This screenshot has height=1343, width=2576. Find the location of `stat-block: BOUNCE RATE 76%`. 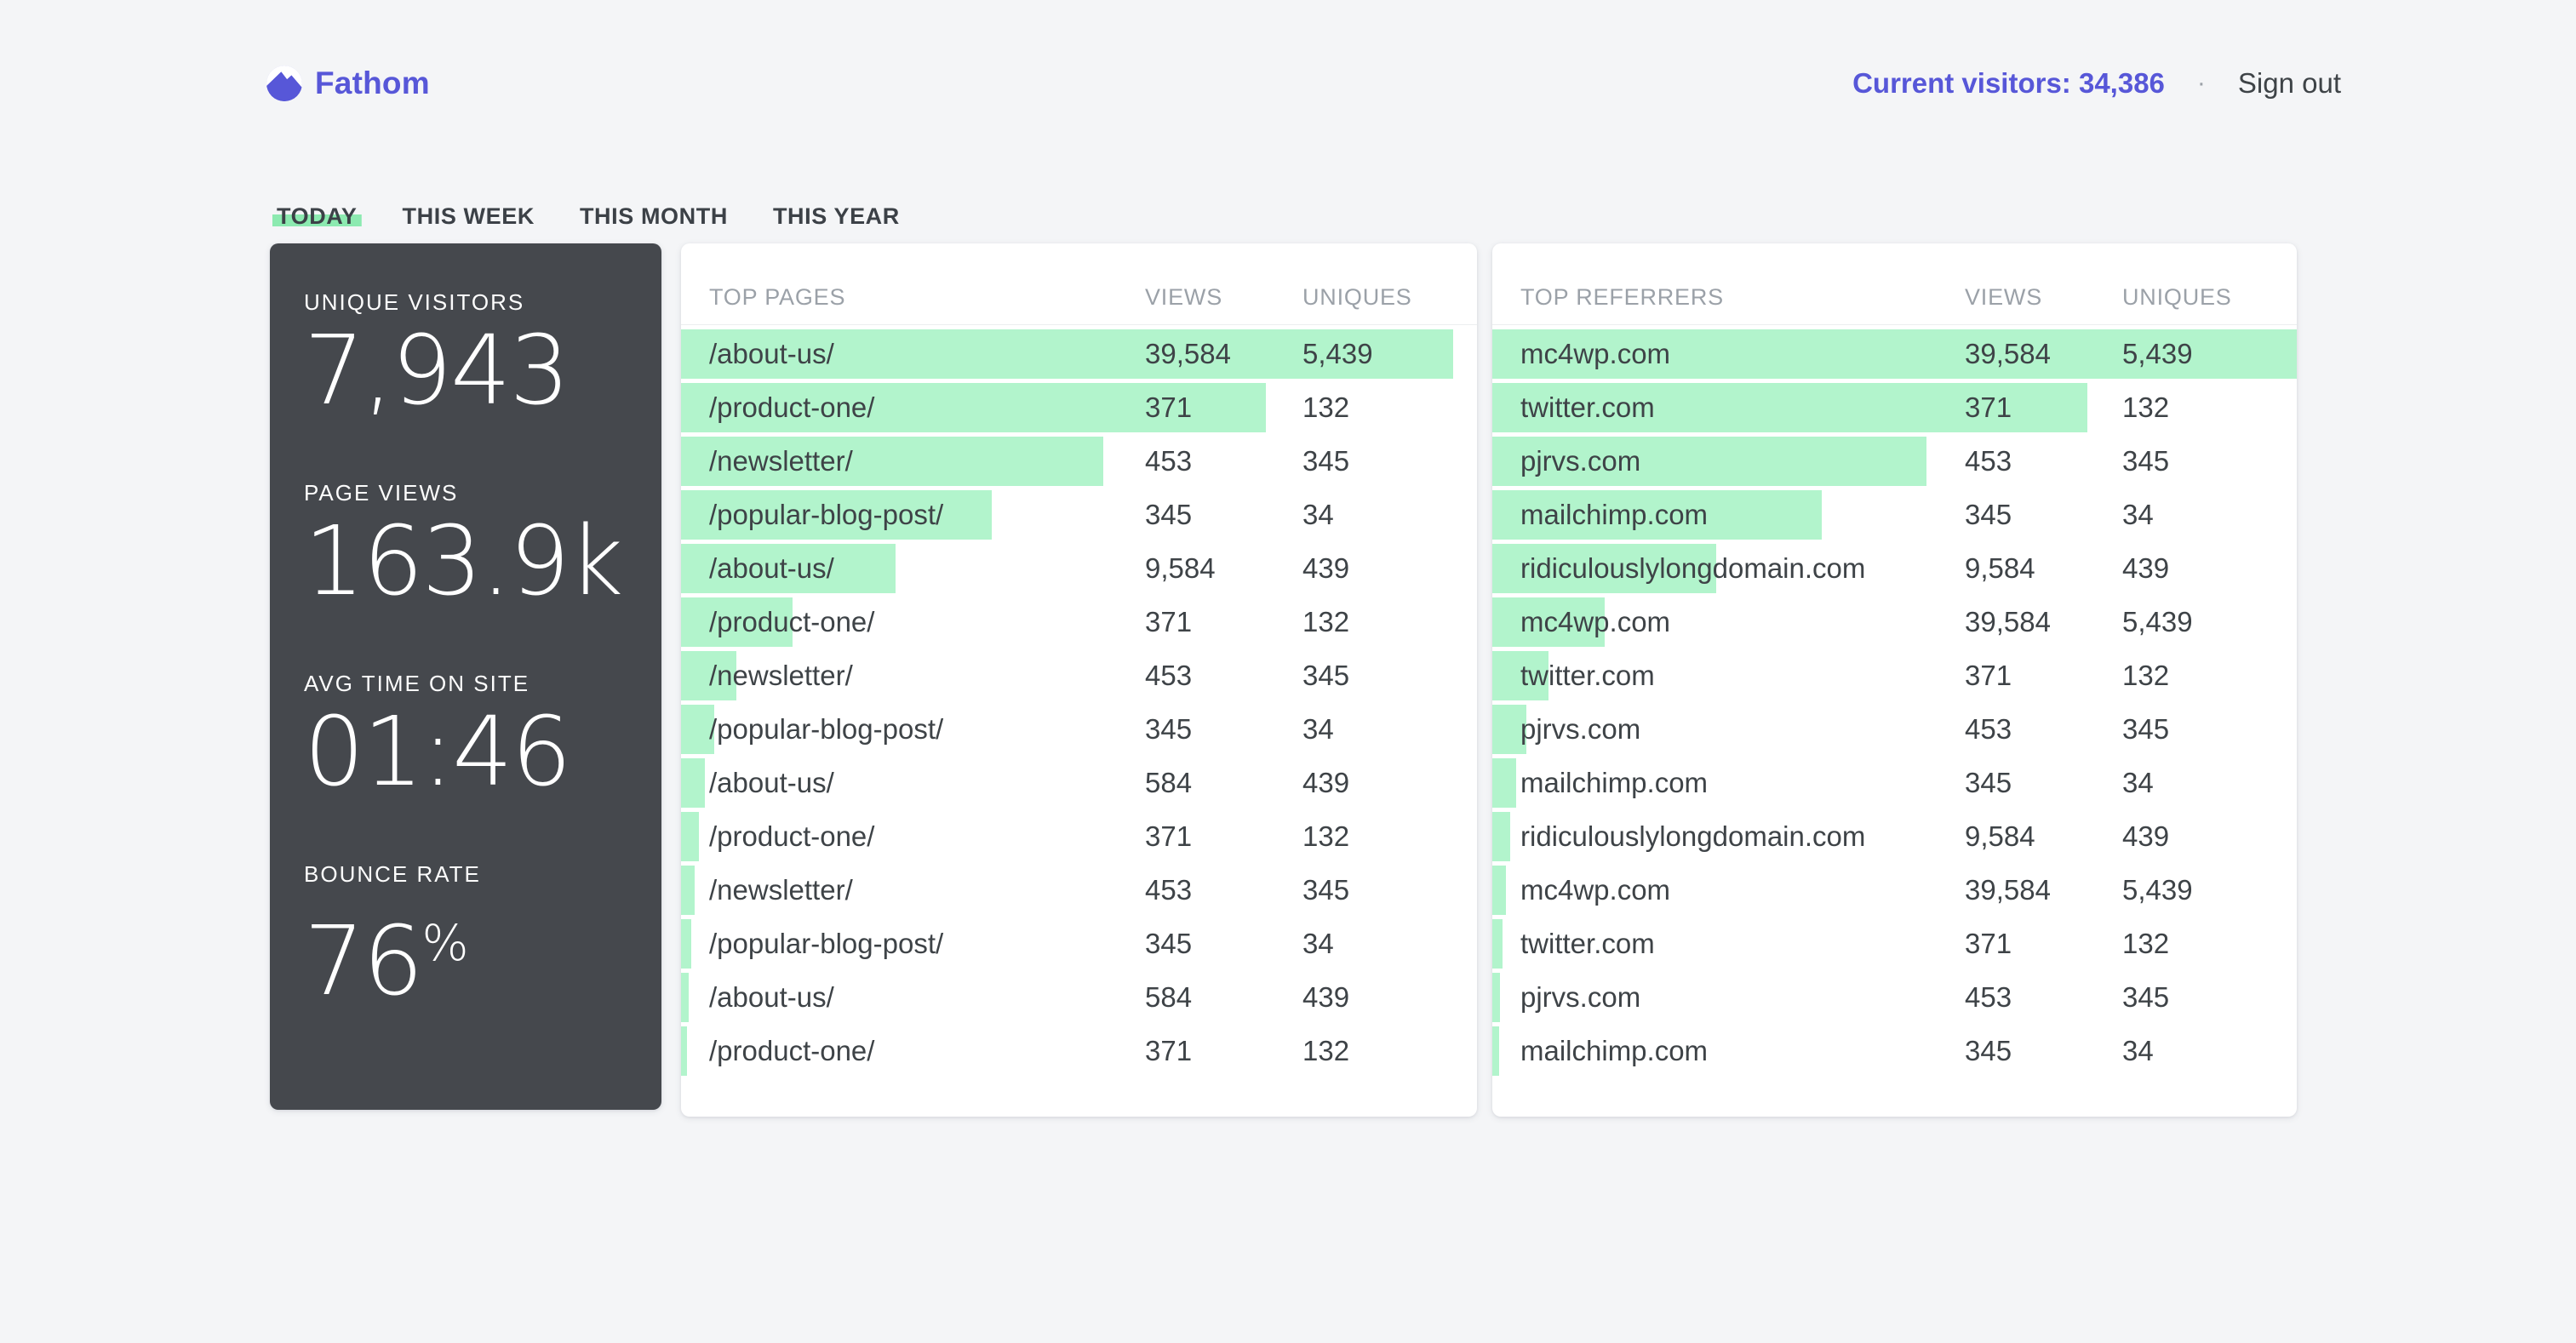

stat-block: BOUNCE RATE 76% is located at coordinates (466, 938).